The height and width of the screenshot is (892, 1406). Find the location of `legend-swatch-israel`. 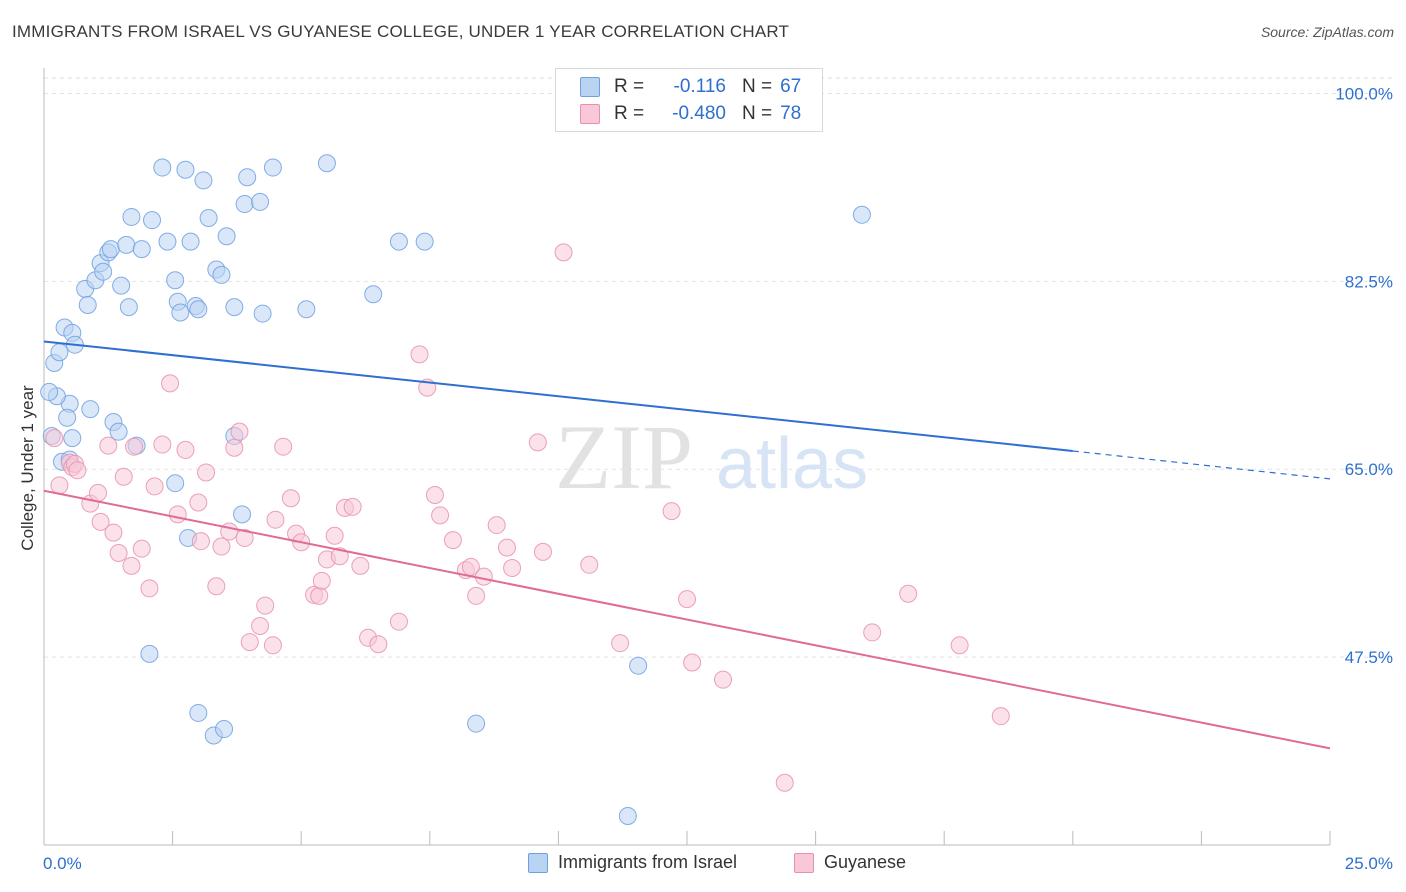

legend-swatch-israel is located at coordinates (590, 87).